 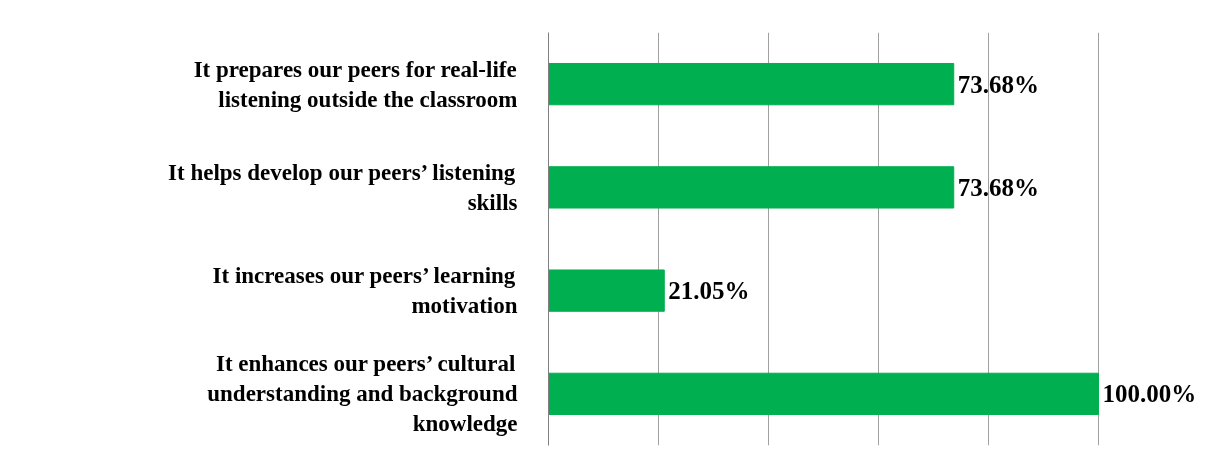 I want to click on y-tick-label: It increases our peers’ learning motivation, so click(x=365, y=291).